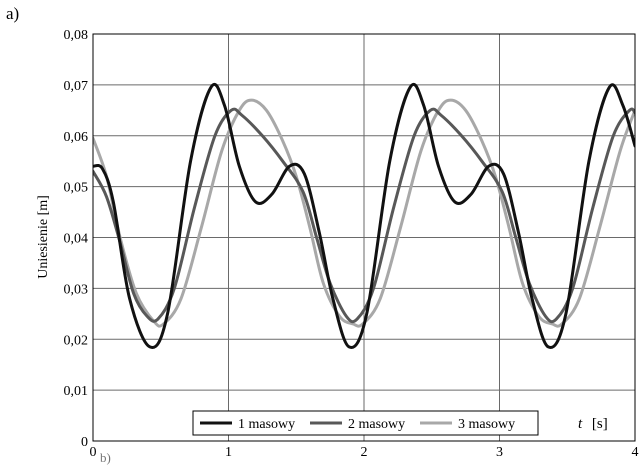  Describe the element at coordinates (93, 452) in the screenshot. I see `x-tick-label: 0` at that location.